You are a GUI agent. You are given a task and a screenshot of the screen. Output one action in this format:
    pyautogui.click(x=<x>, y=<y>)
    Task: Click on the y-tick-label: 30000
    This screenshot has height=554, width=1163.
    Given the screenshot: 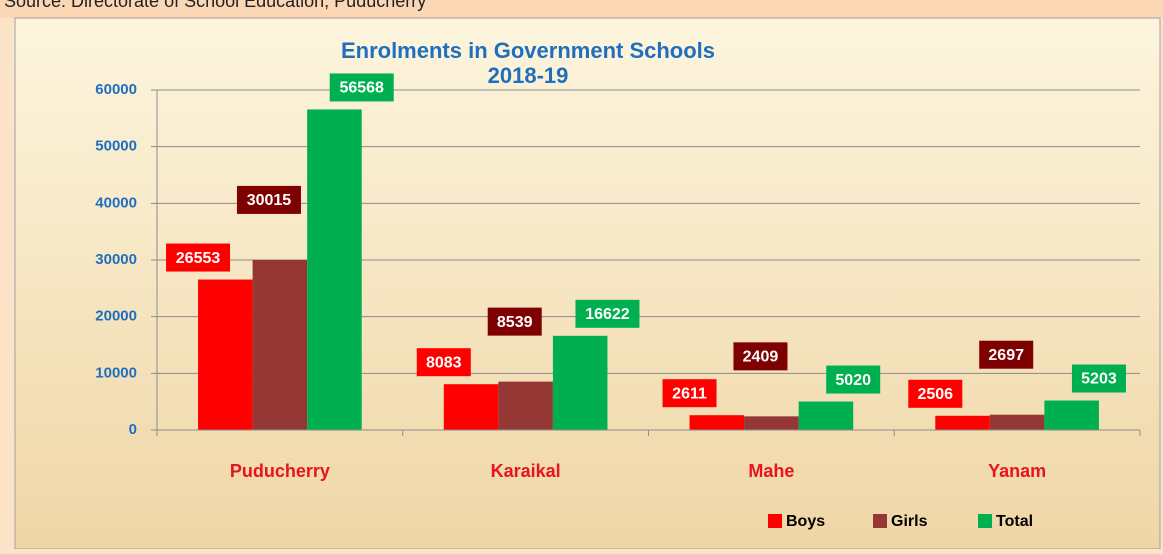 What is the action you would take?
    pyautogui.click(x=116, y=259)
    